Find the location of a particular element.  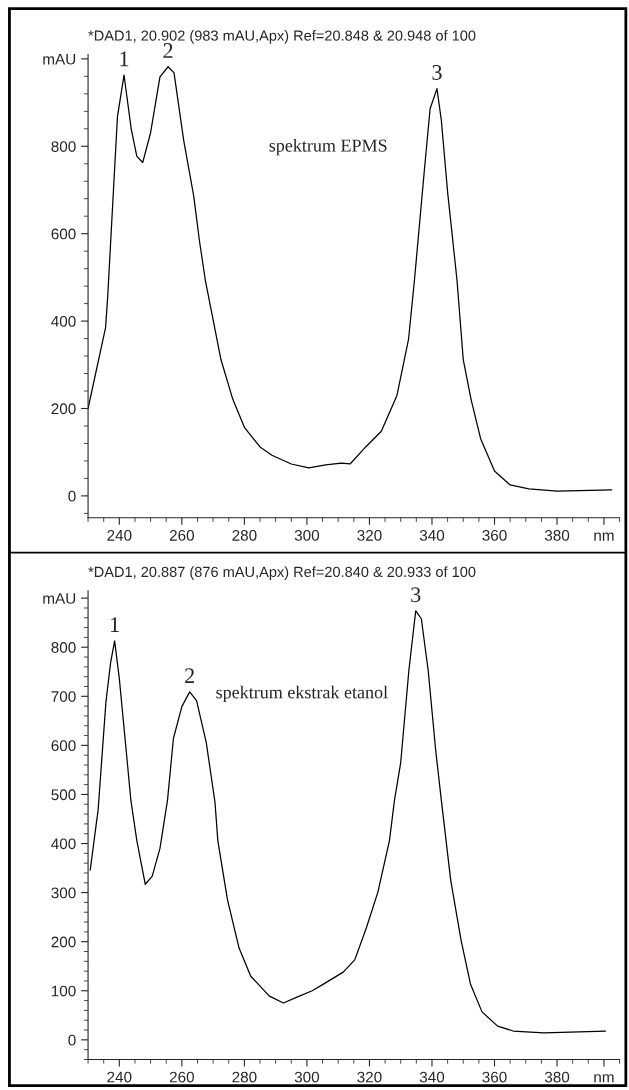

y-tick-label: 100 is located at coordinates (63, 991).